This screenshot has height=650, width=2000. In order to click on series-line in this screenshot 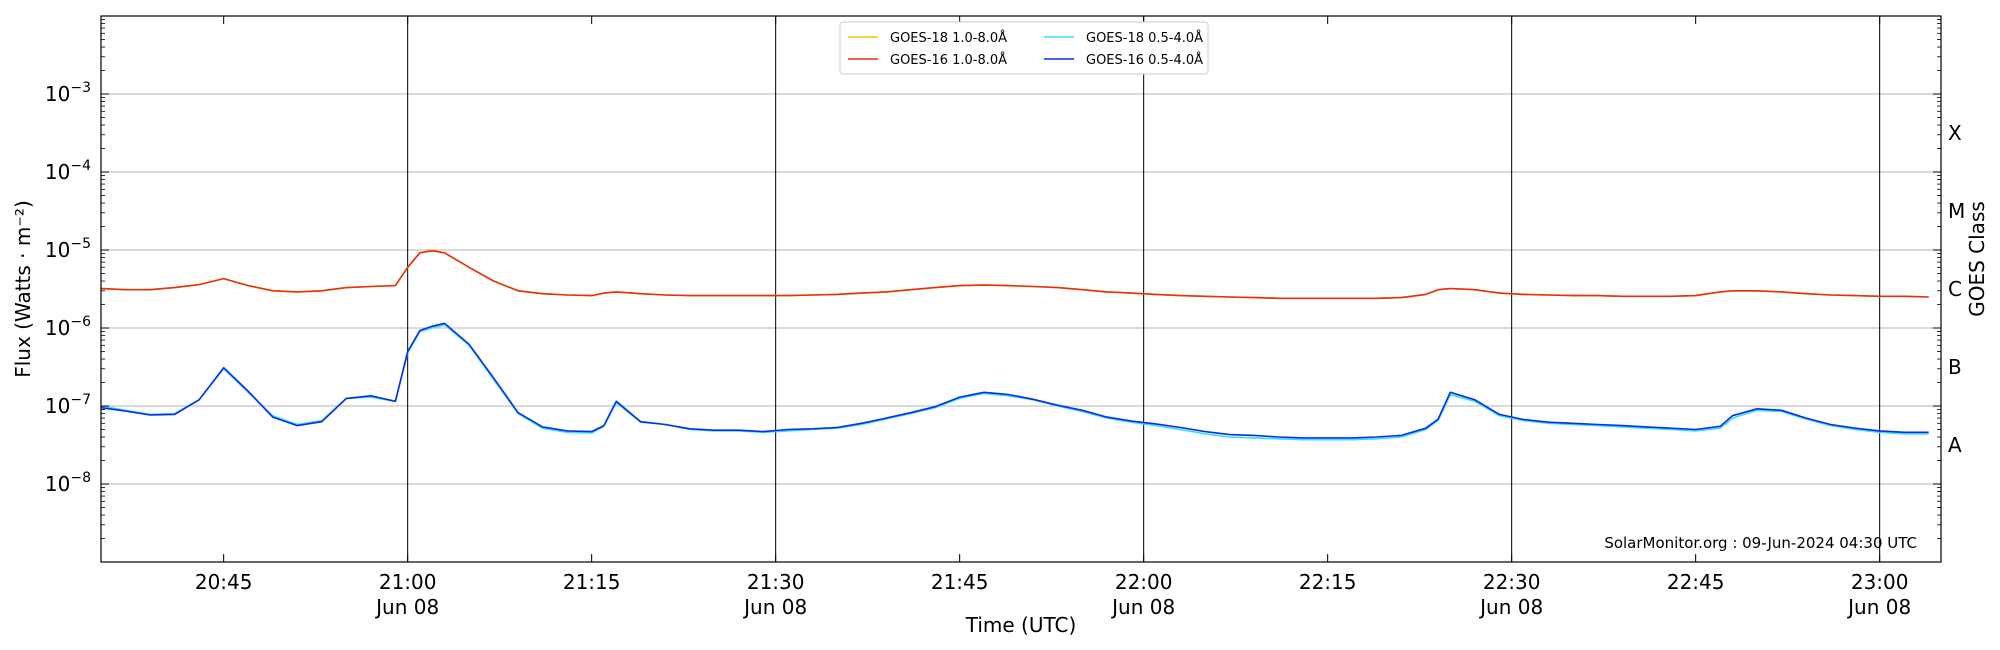, I will do `click(1014, 274)`.